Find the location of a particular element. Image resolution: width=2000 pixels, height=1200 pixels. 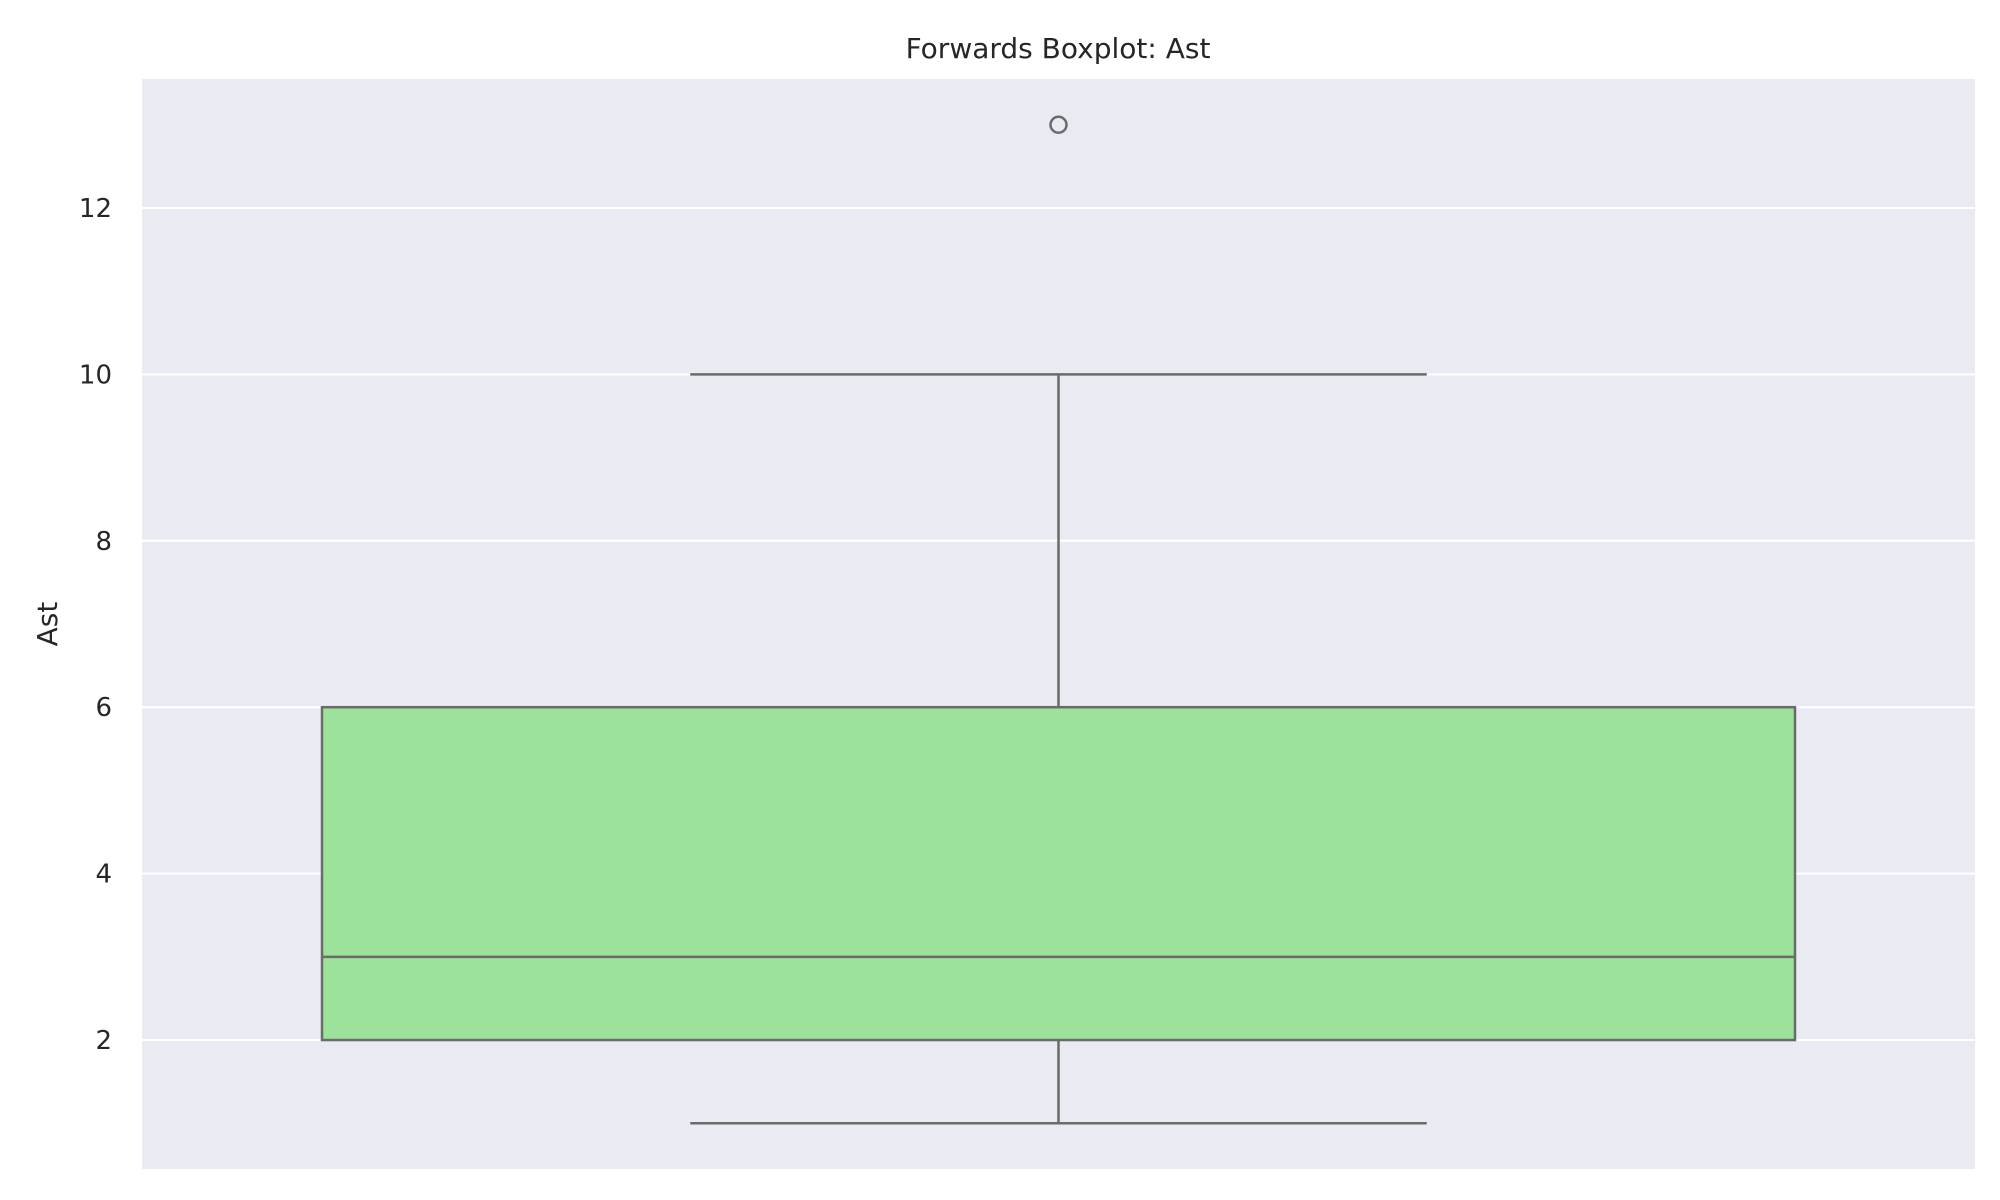

y-tick-label: 8 is located at coordinates (103, 542).